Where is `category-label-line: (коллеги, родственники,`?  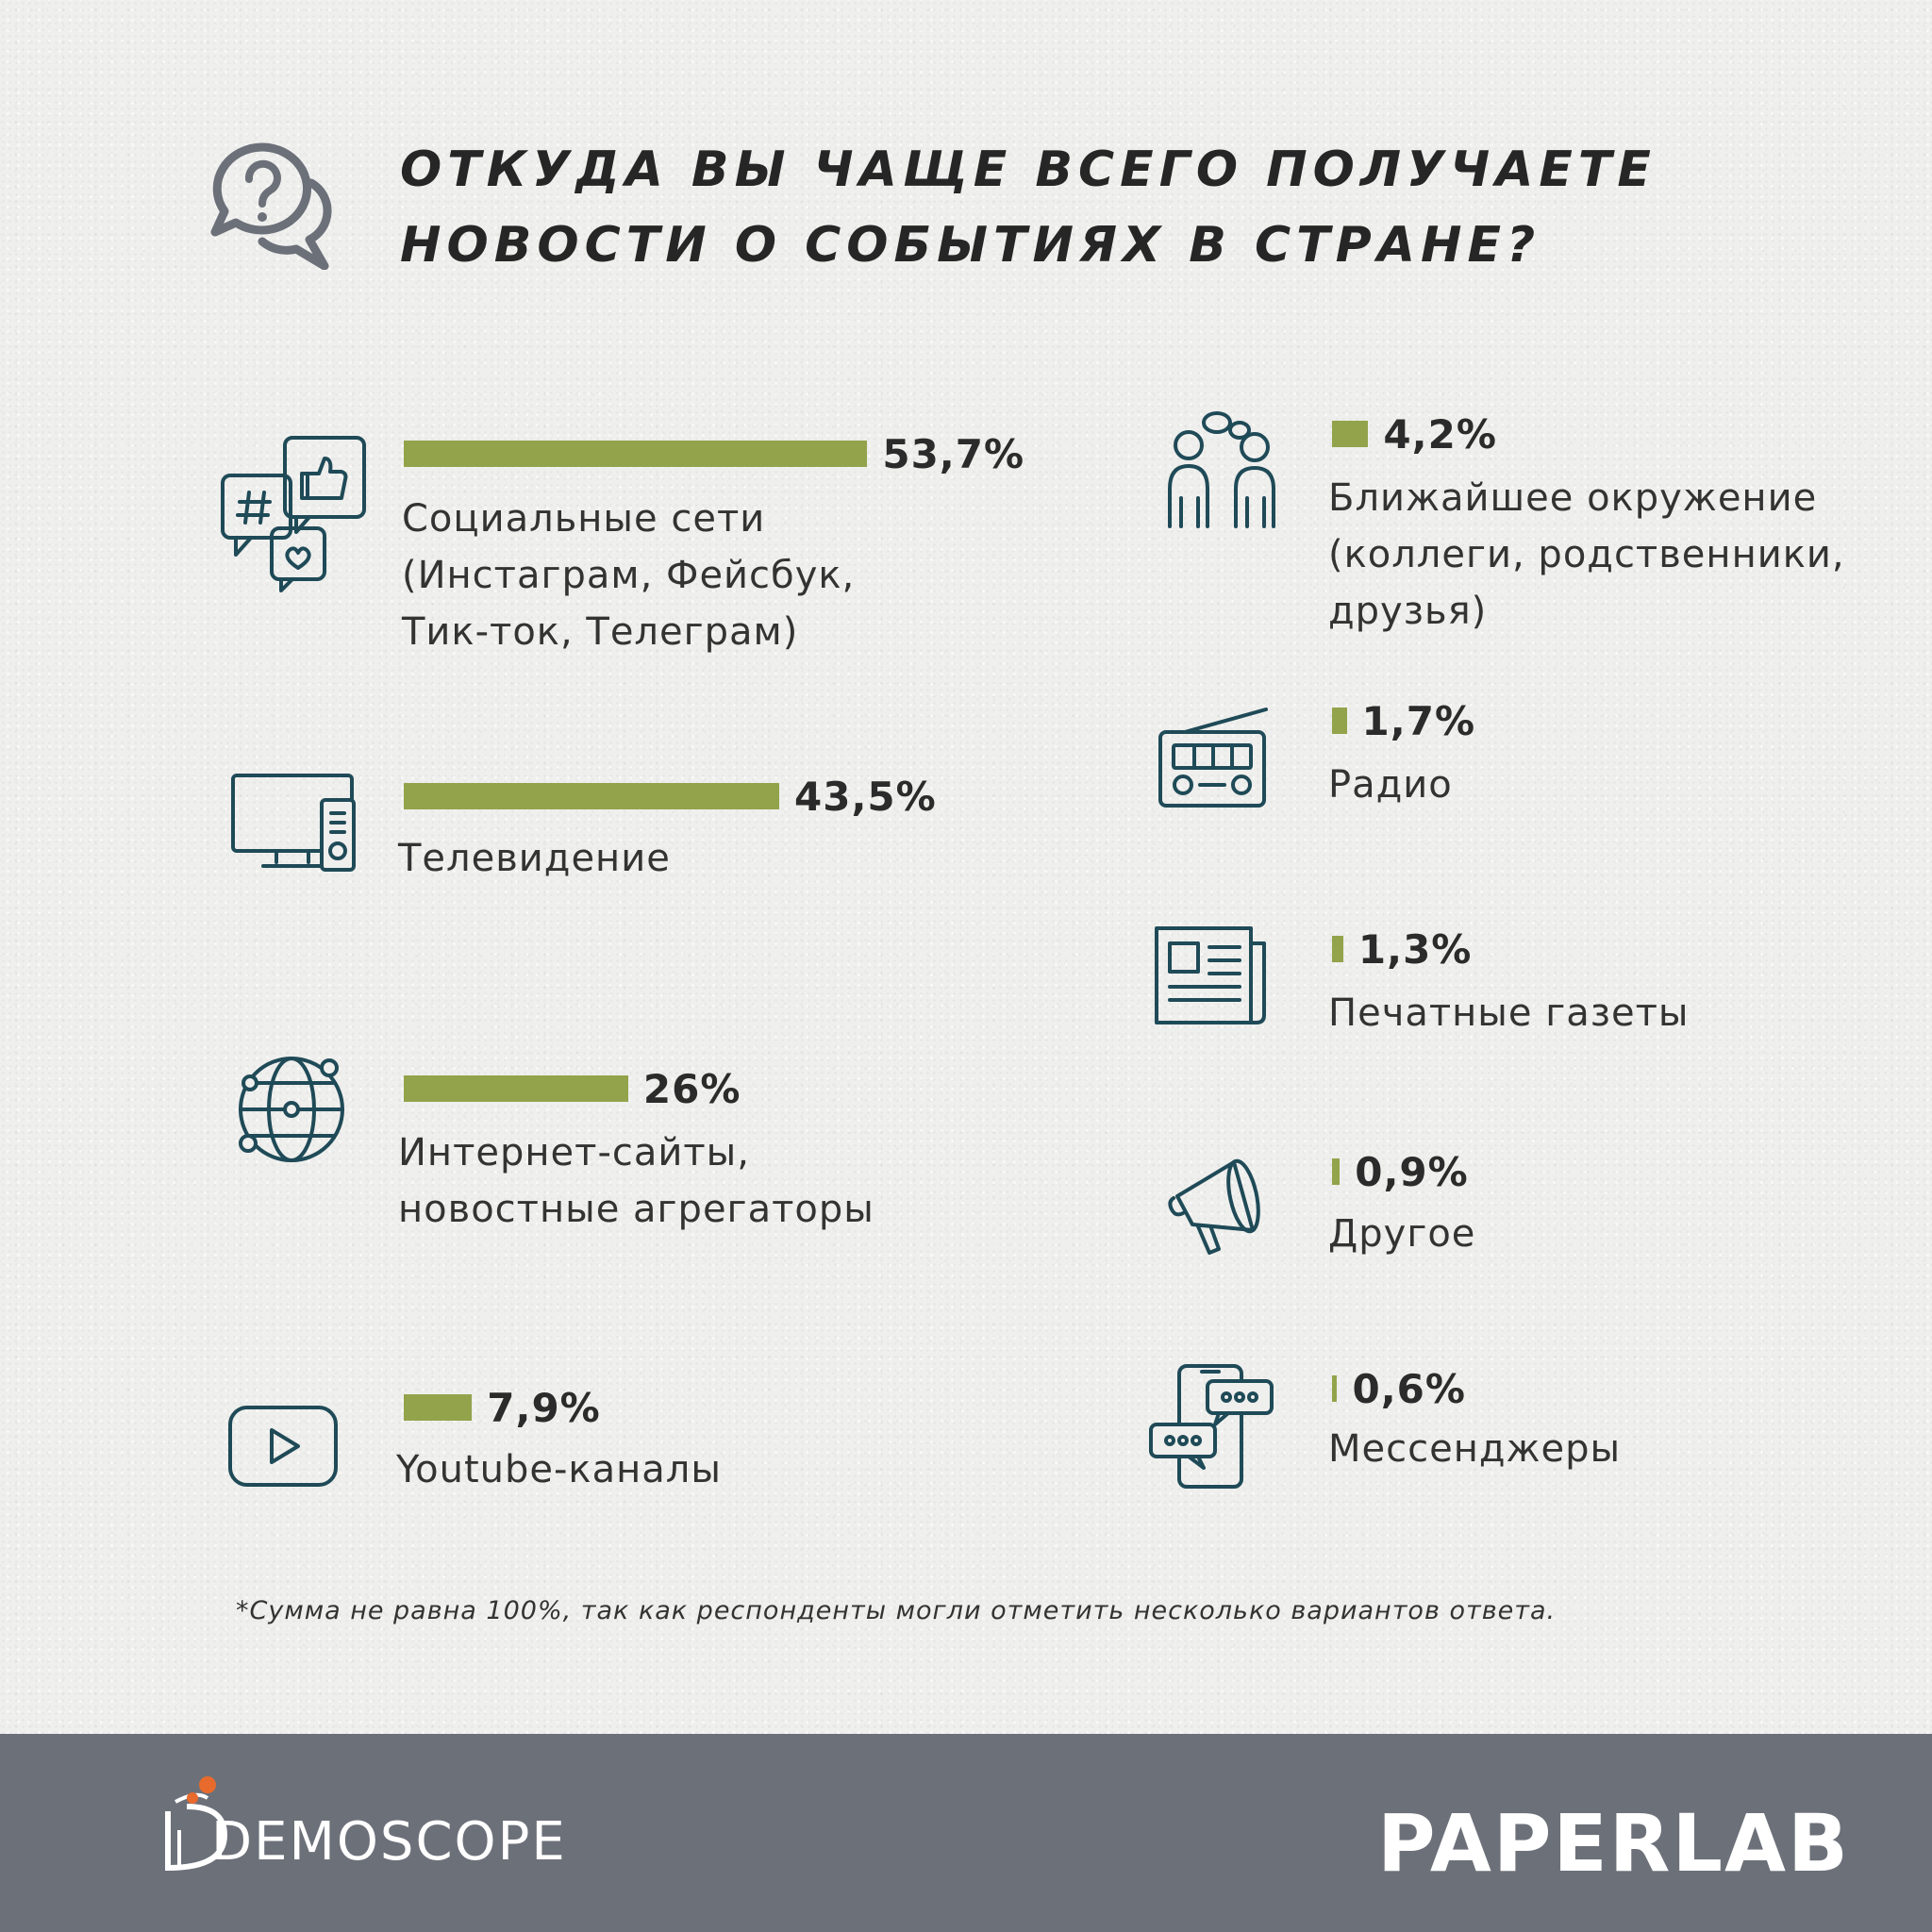 category-label-line: (коллеги, родственники, is located at coordinates (1586, 555).